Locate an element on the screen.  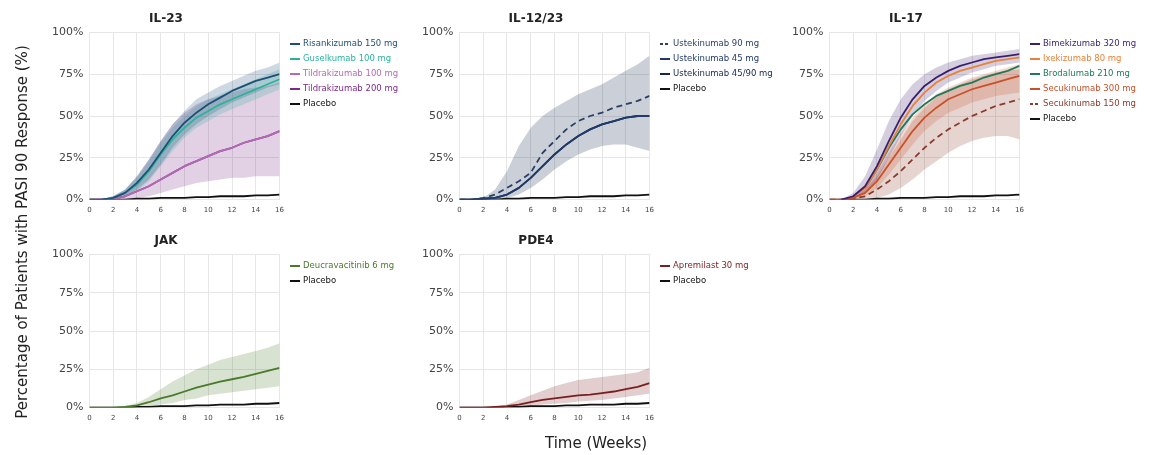
legend-label: Guselkumab 100 mg is located at coordinates (347, 58).